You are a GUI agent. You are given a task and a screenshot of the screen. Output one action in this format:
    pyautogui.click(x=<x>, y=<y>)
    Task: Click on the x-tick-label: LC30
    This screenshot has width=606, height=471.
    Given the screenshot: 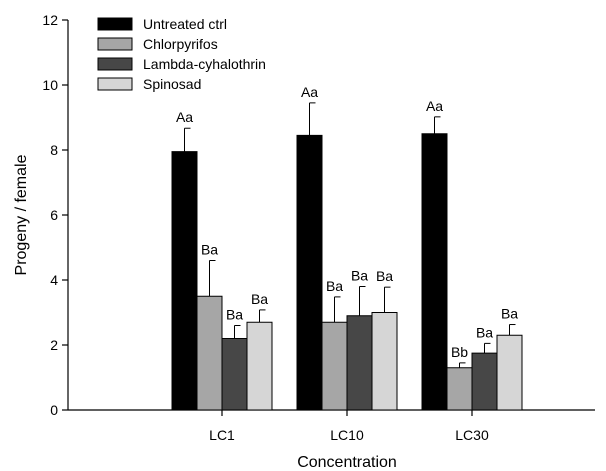 What is the action you would take?
    pyautogui.click(x=472, y=435)
    